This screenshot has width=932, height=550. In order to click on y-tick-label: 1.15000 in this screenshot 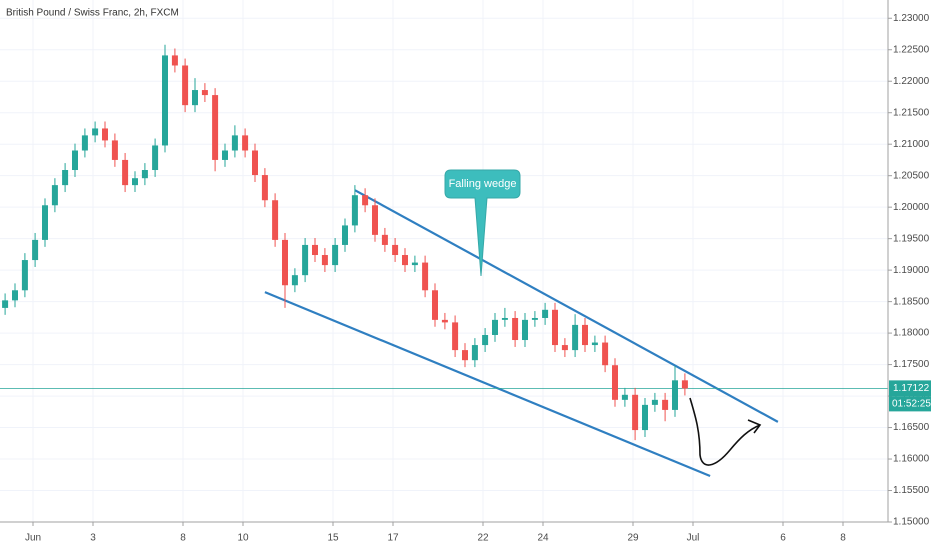, I will do `click(911, 522)`.